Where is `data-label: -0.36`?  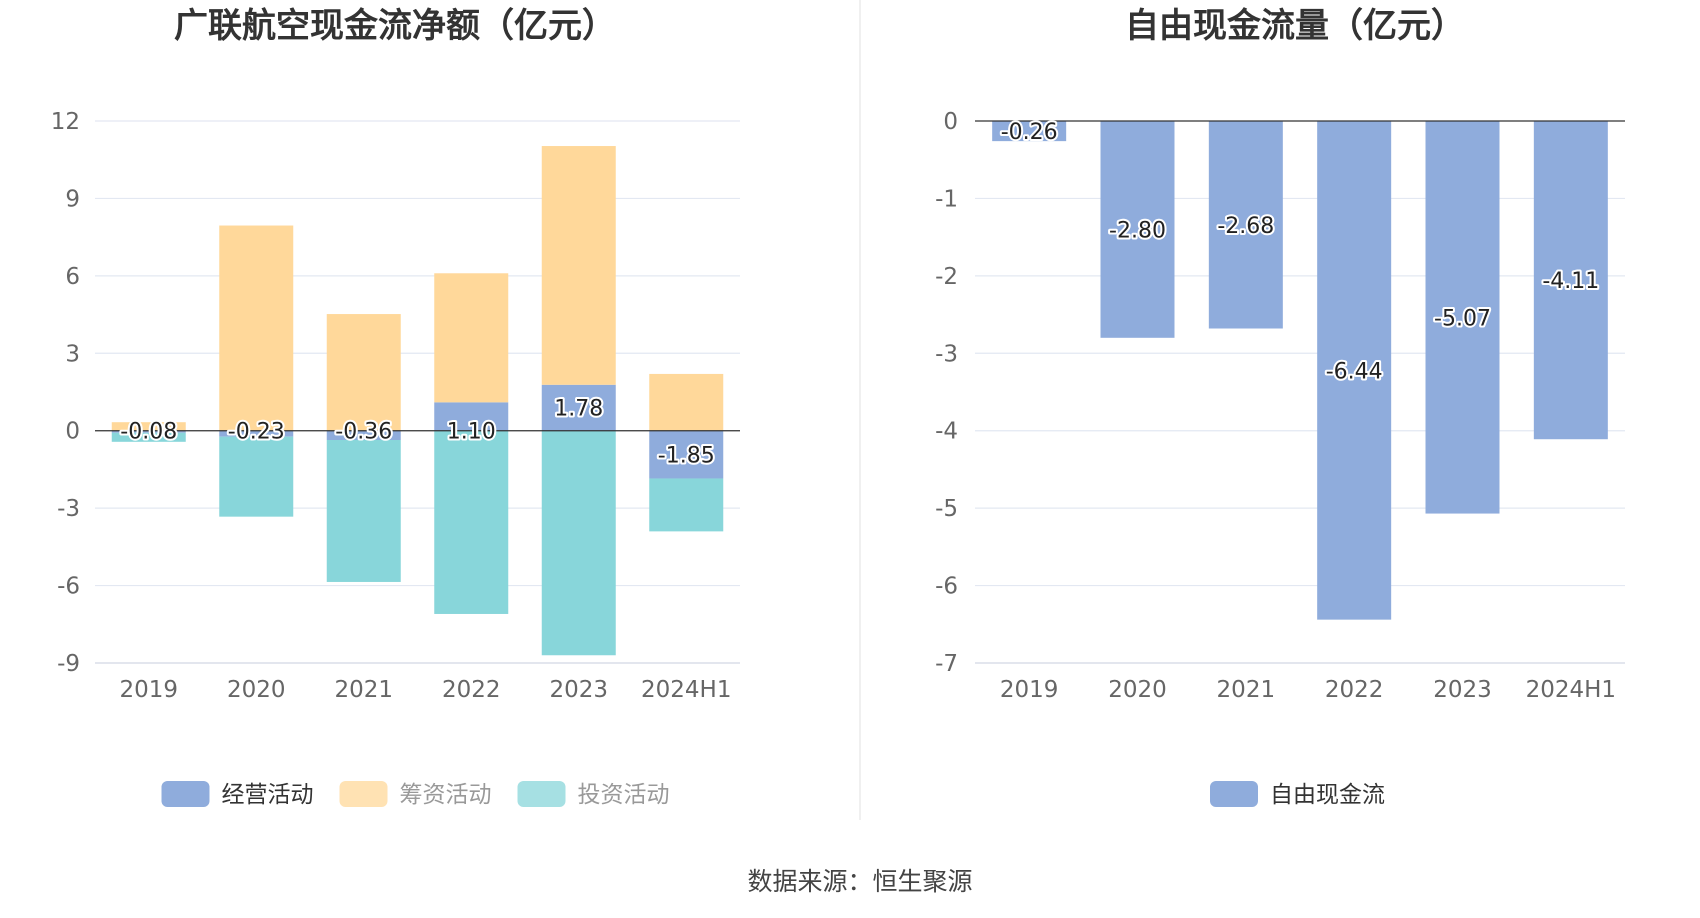 data-label: -0.36 is located at coordinates (363, 432).